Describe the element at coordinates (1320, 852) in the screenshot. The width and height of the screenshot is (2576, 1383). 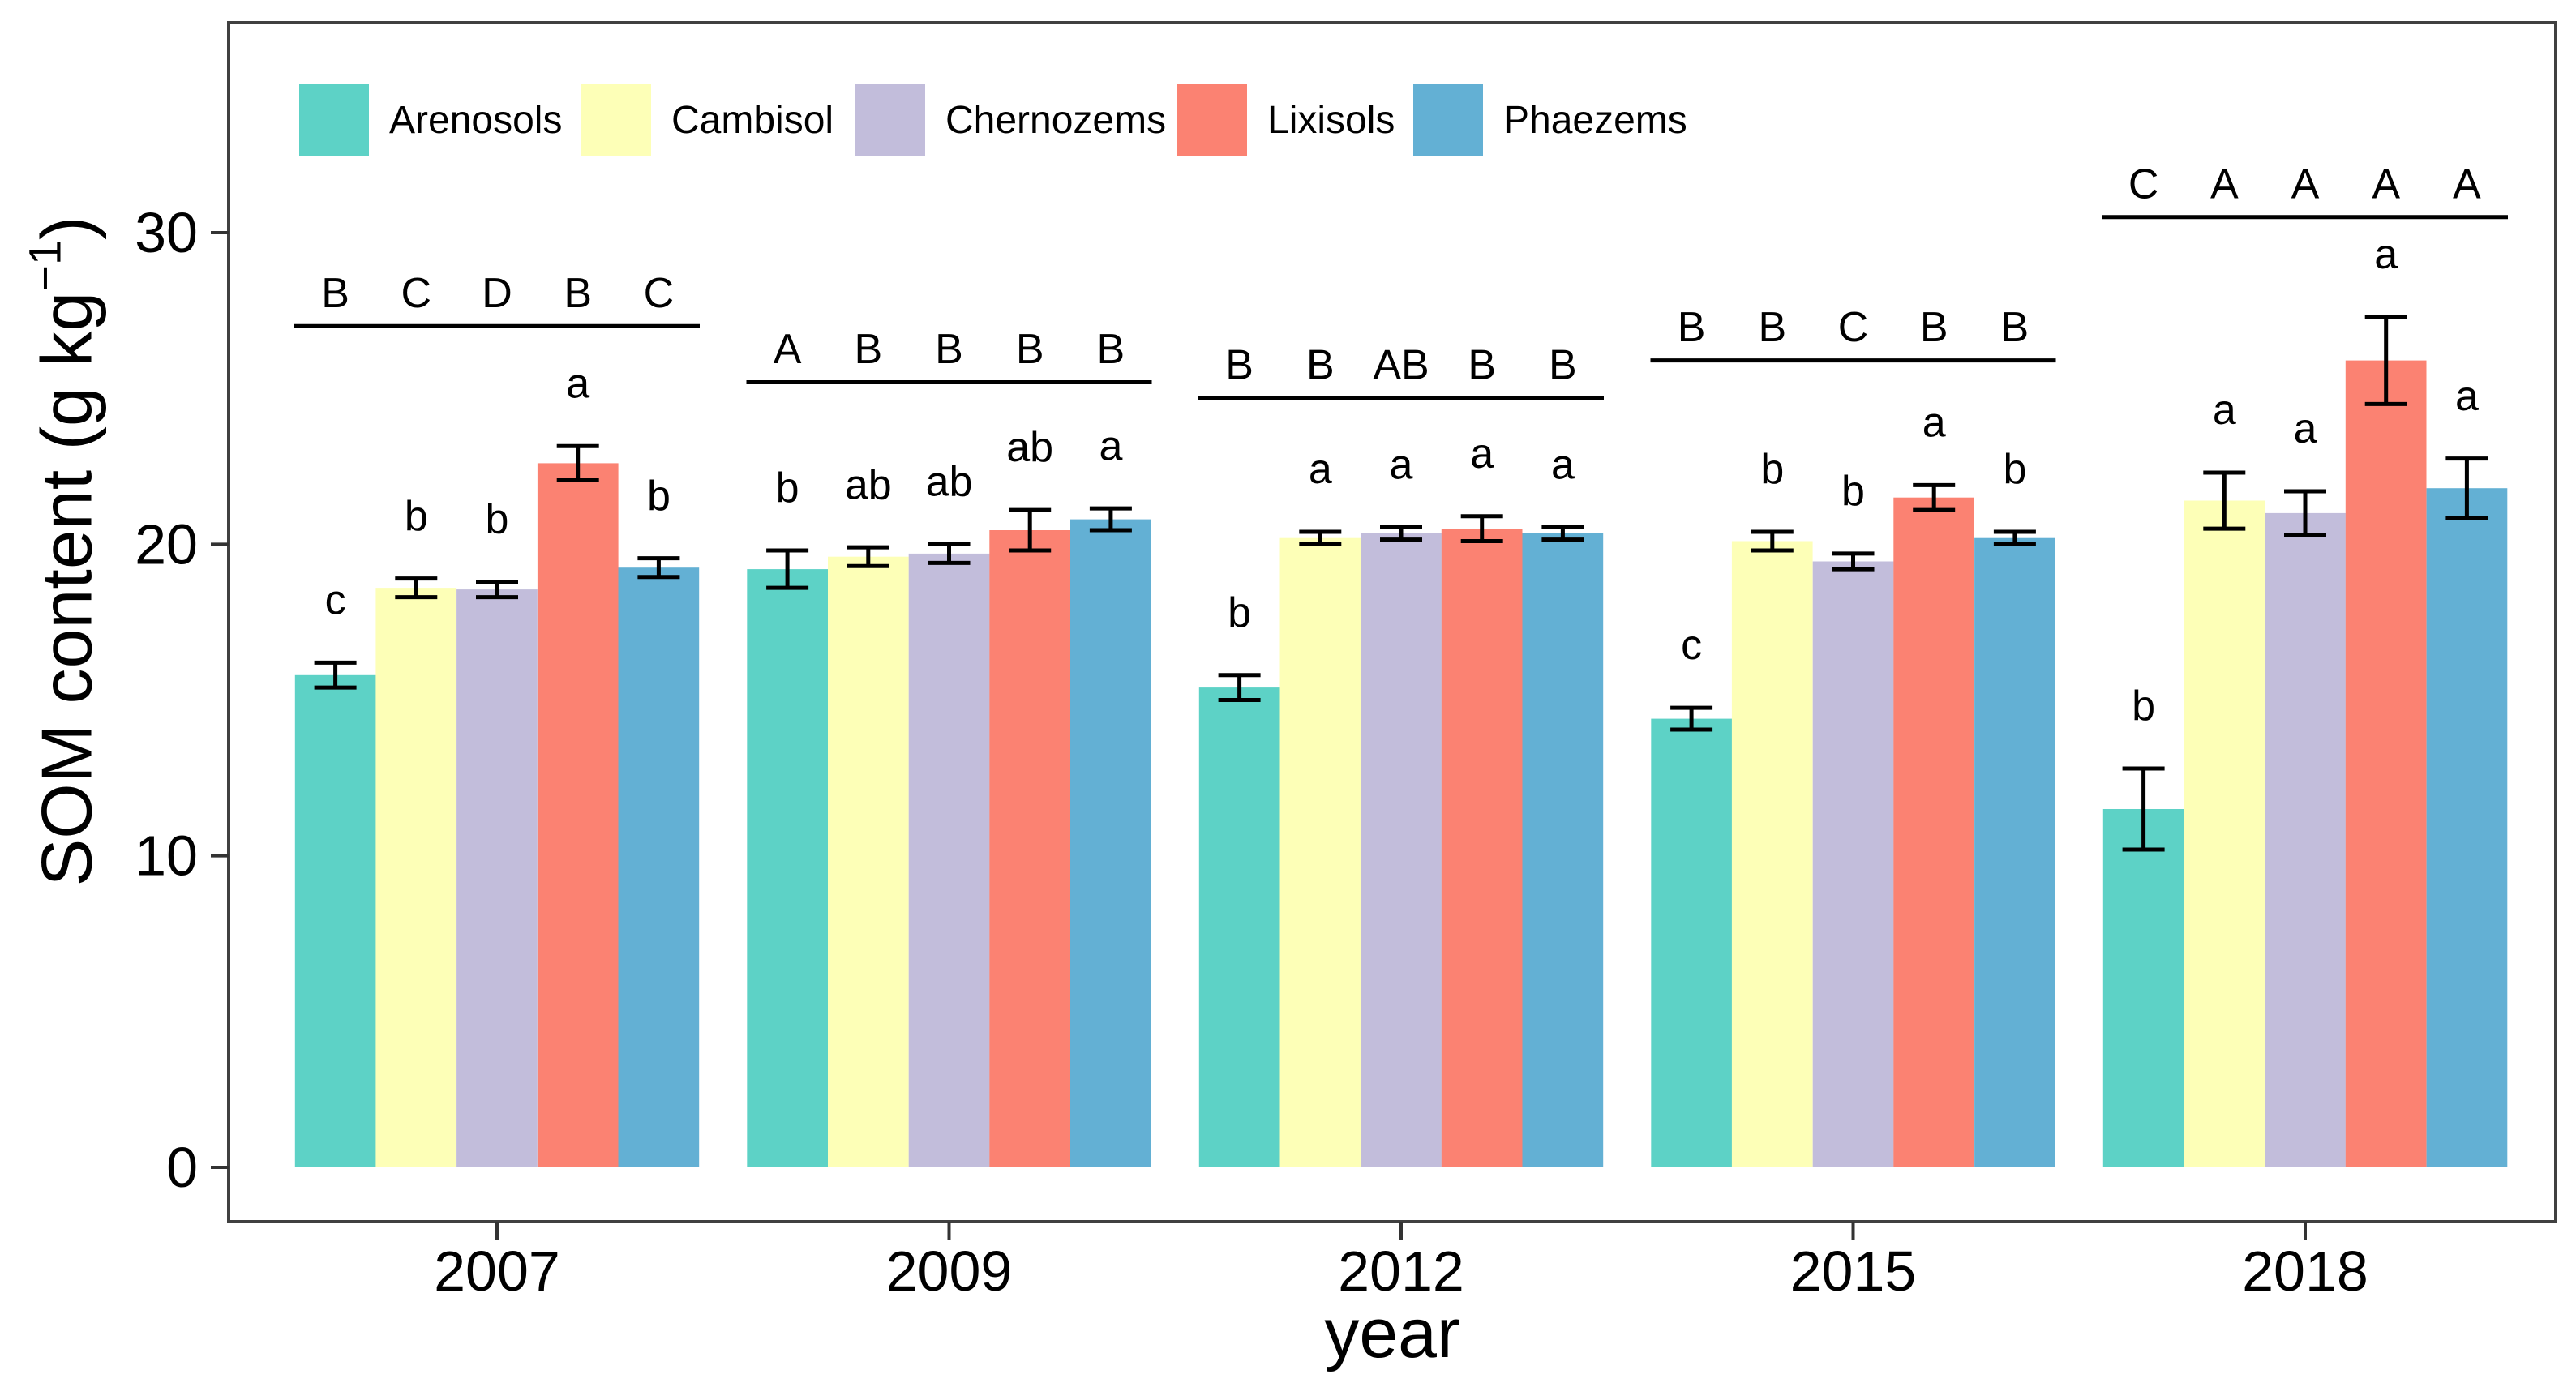
I see `bar-cambisol-2012` at that location.